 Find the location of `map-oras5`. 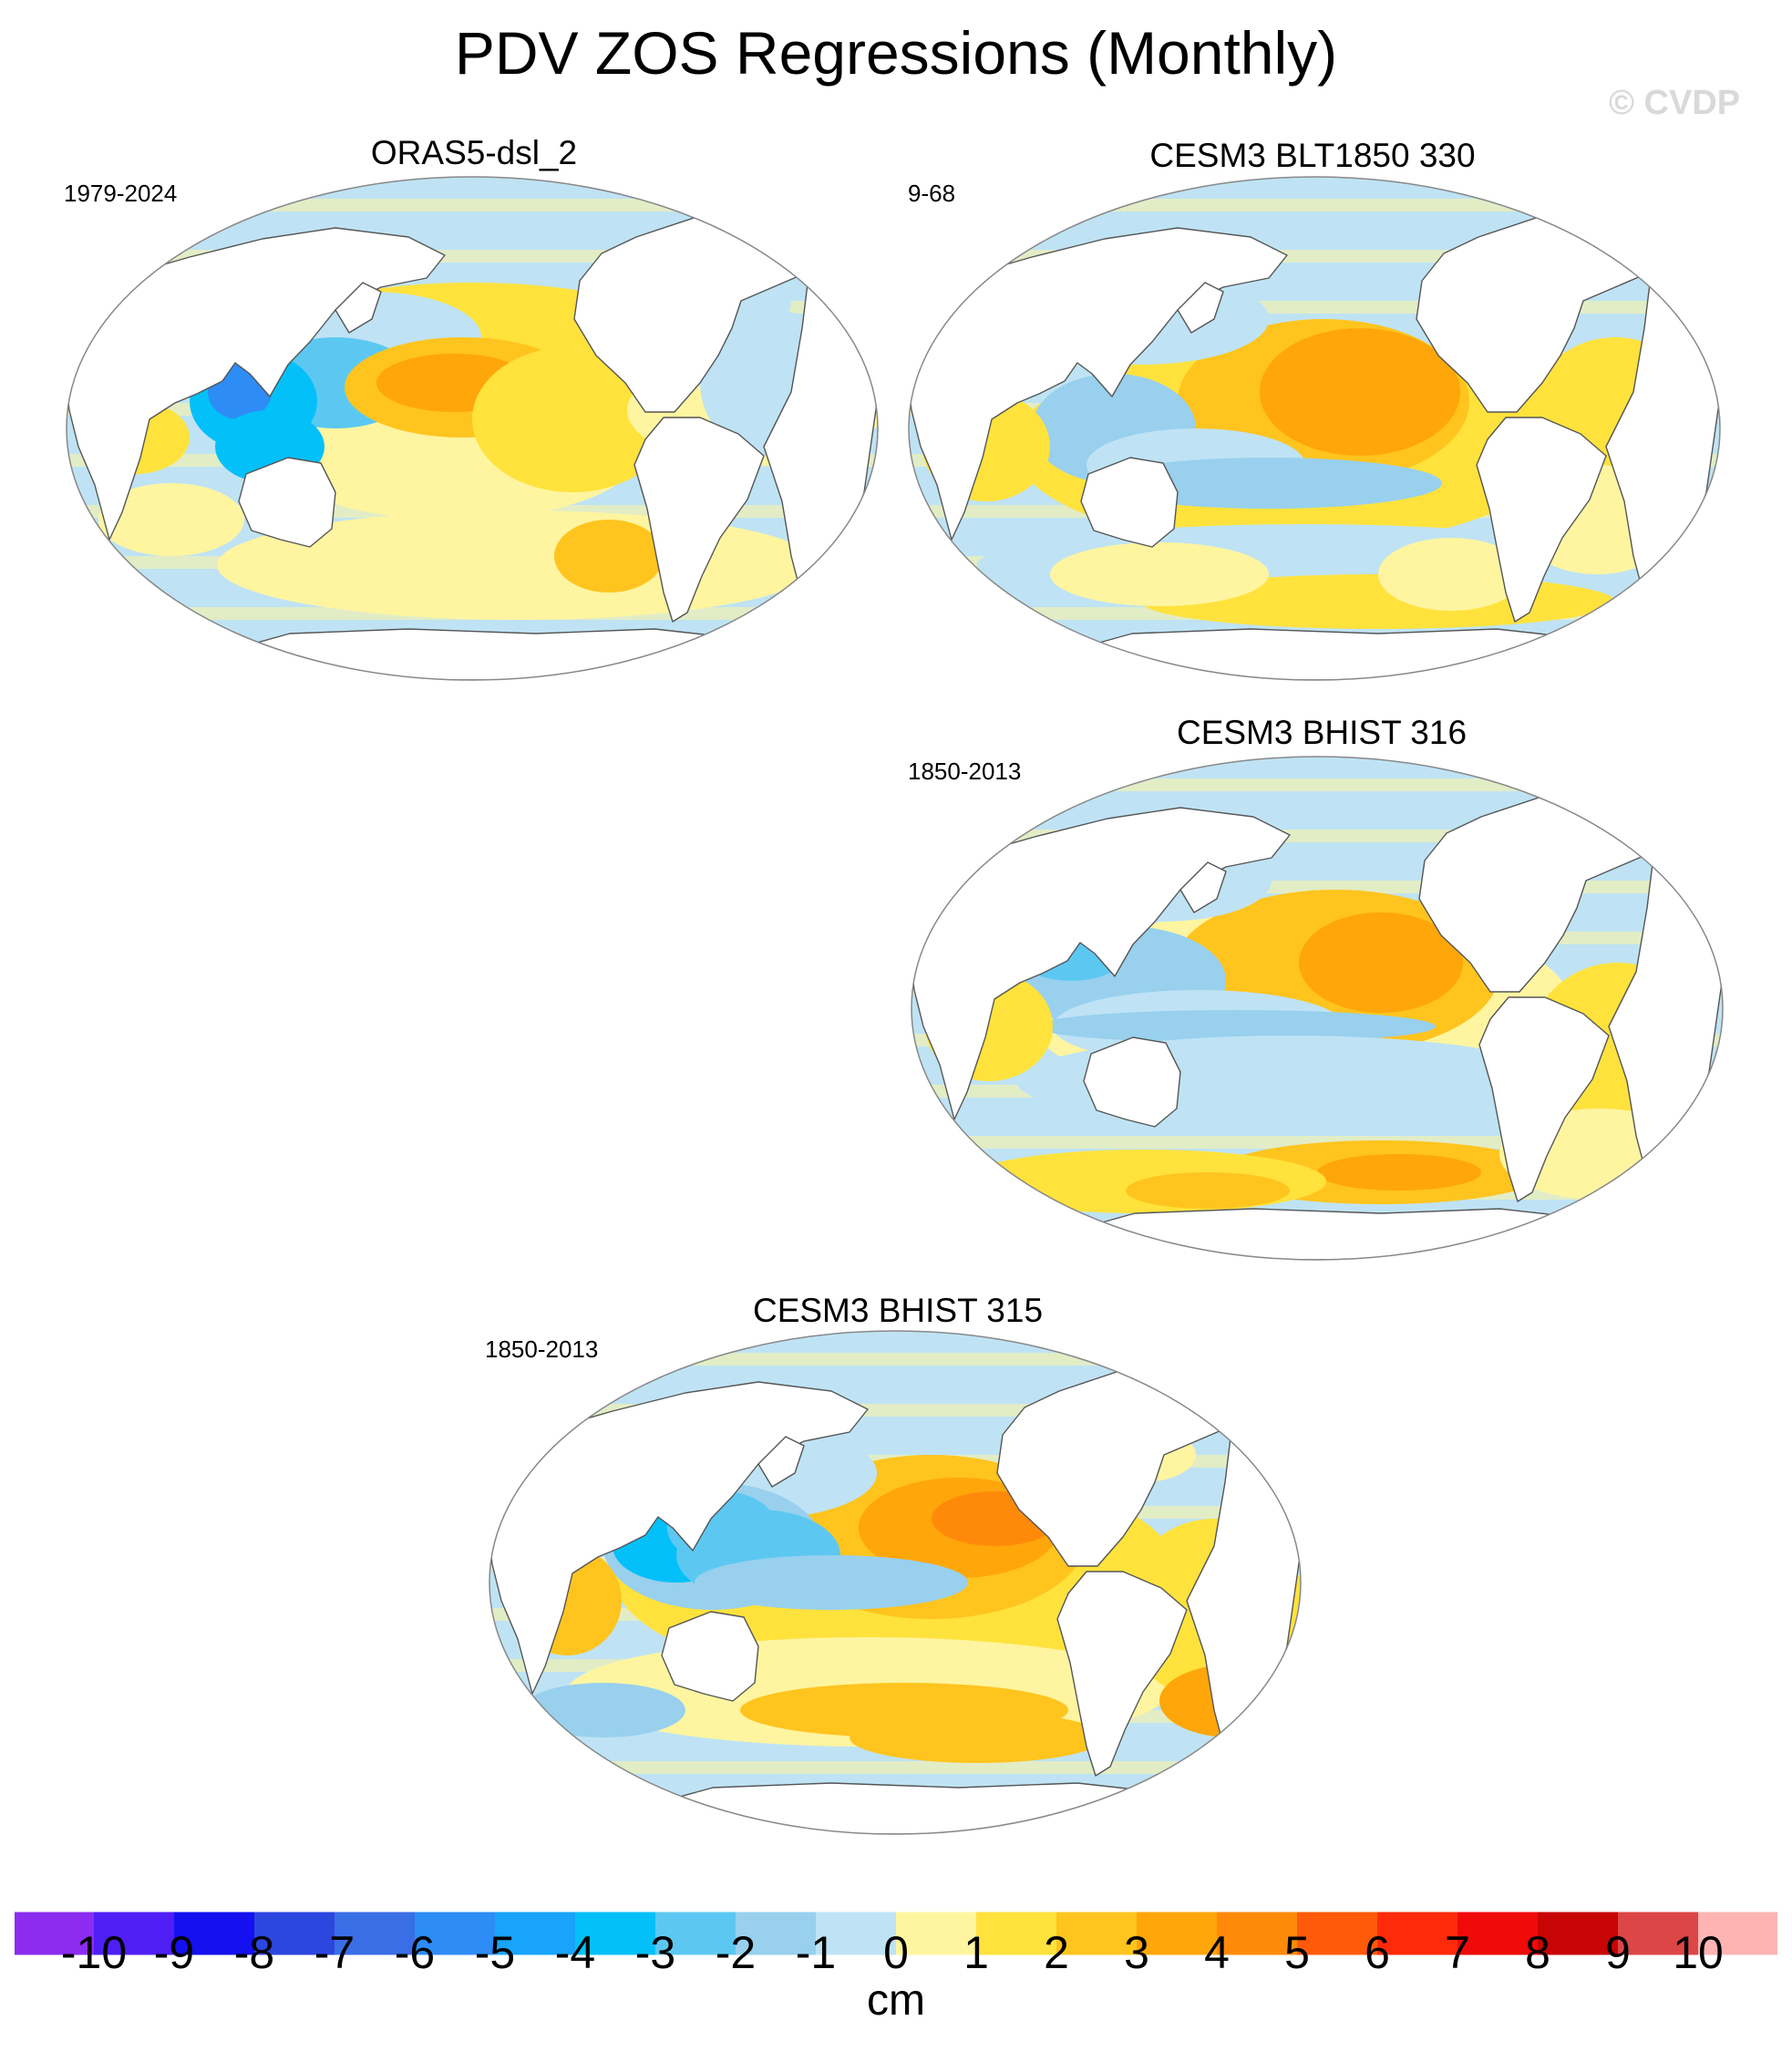

map-oras5 is located at coordinates (472, 428).